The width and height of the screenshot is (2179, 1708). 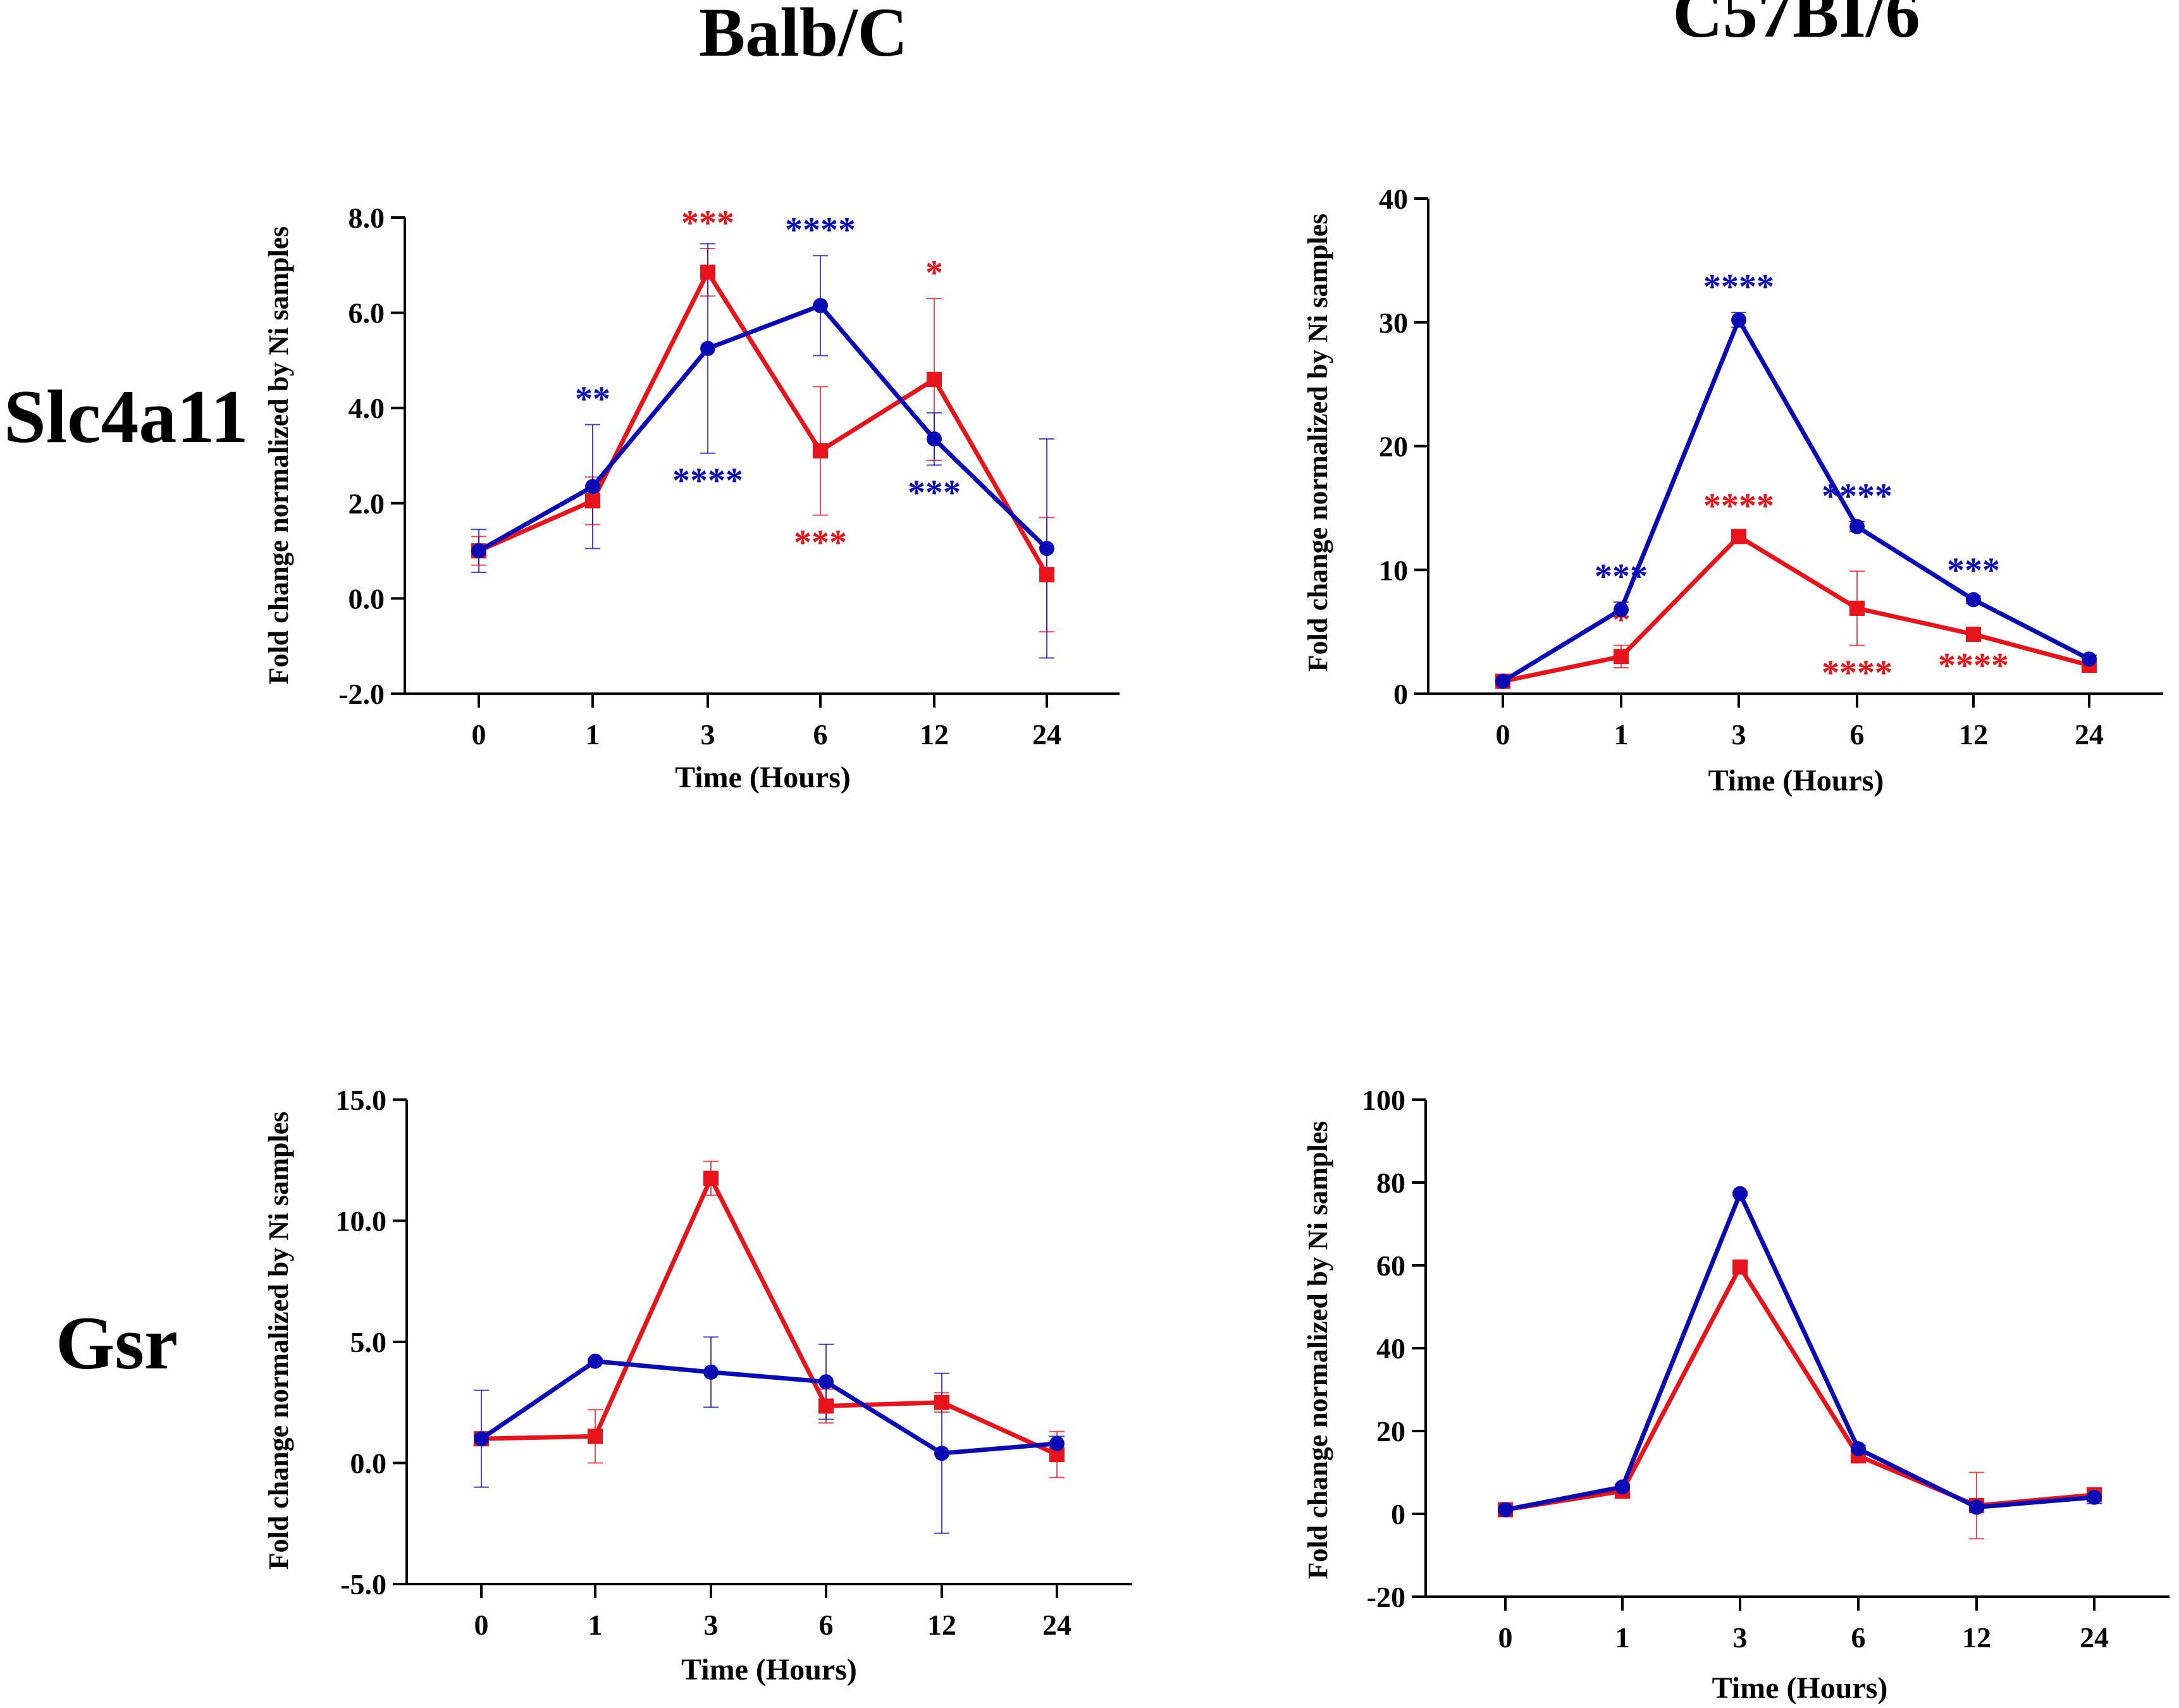 What do you see at coordinates (368, 1342) in the screenshot?
I see `y-tick-label: 5.0` at bounding box center [368, 1342].